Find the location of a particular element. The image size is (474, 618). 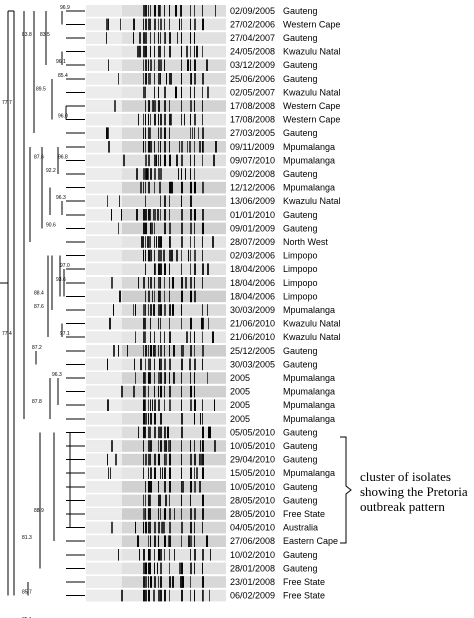

isolate-province: Mpumalanga is located at coordinates (309, 160).